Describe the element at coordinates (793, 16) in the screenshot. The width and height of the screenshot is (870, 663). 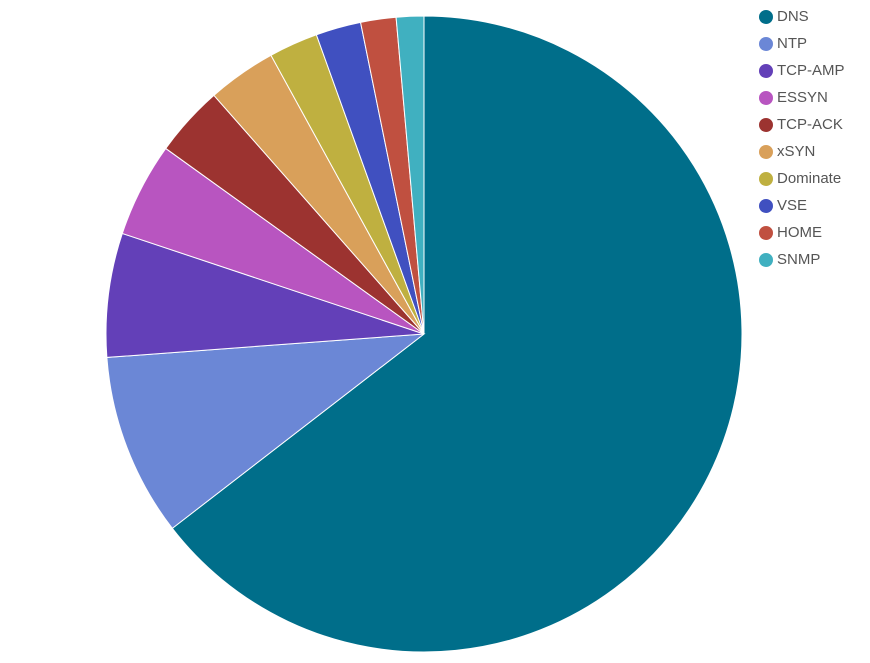
I see `legend-label: DNS` at that location.